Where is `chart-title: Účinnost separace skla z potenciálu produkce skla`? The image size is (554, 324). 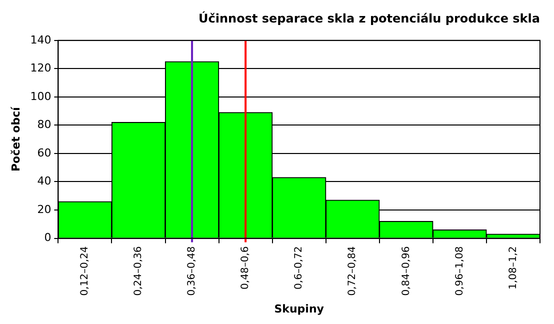 chart-title: Účinnost separace skla z potenciálu produkce skla is located at coordinates (369, 18).